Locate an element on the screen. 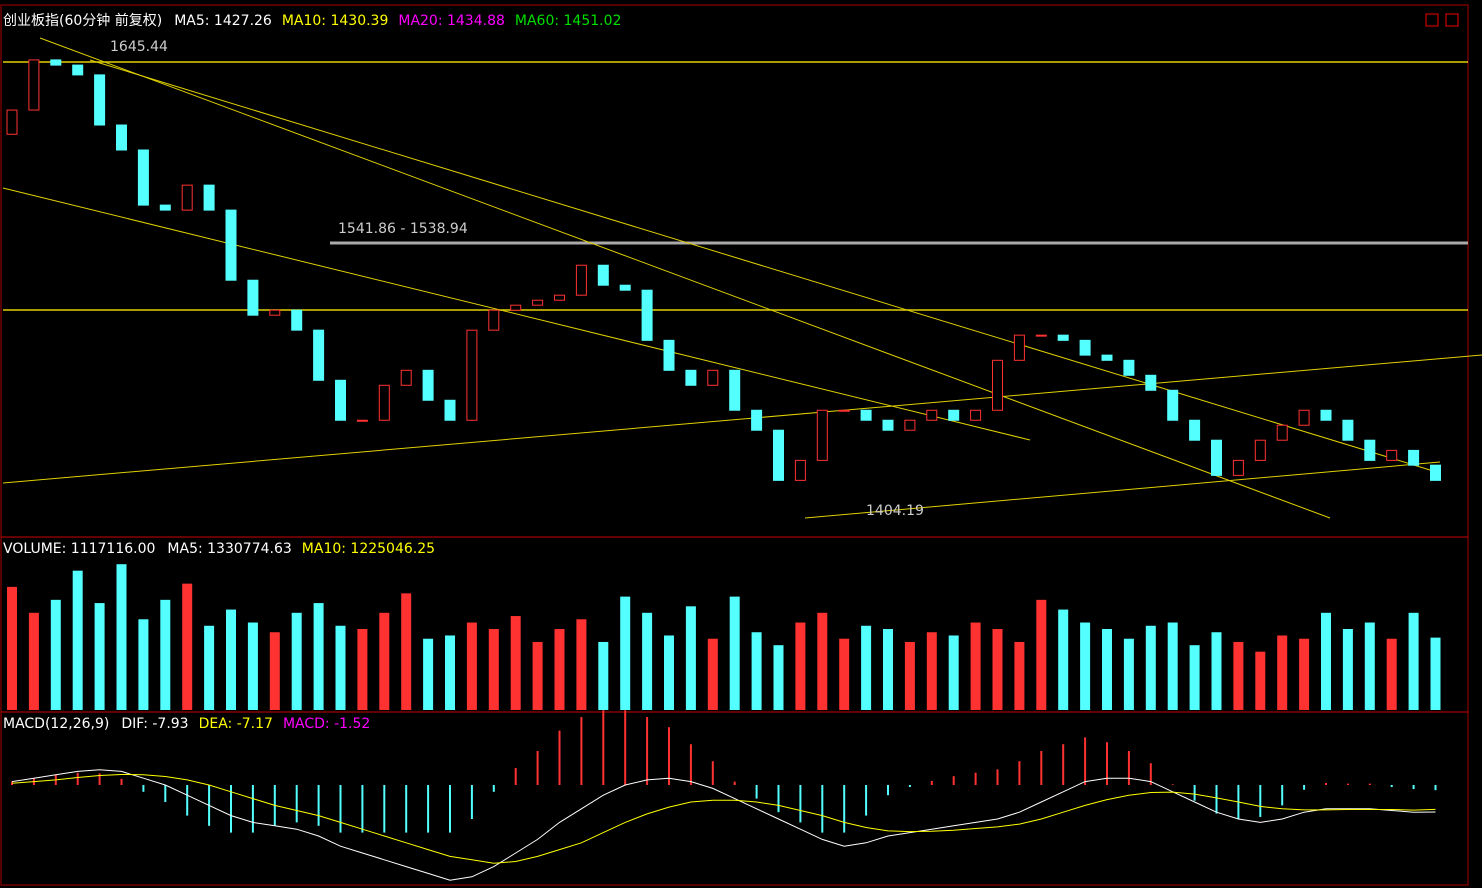 This screenshot has height=888, width=1482. indicator-label: MA20: 1434.88 is located at coordinates (451, 21).